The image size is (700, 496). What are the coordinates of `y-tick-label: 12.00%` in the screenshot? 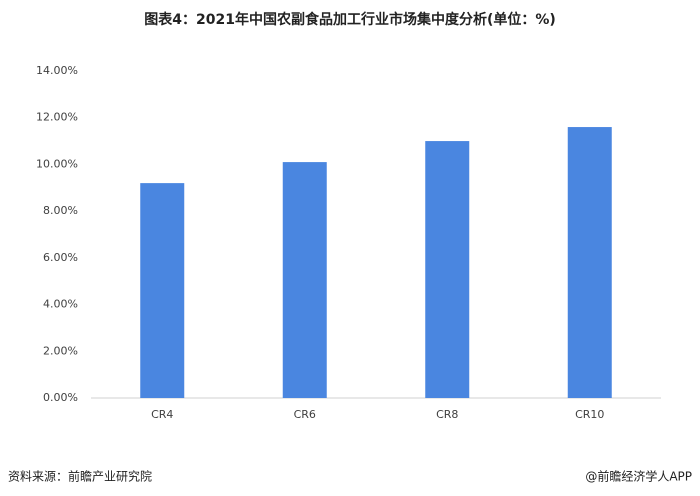 It's located at (57, 117).